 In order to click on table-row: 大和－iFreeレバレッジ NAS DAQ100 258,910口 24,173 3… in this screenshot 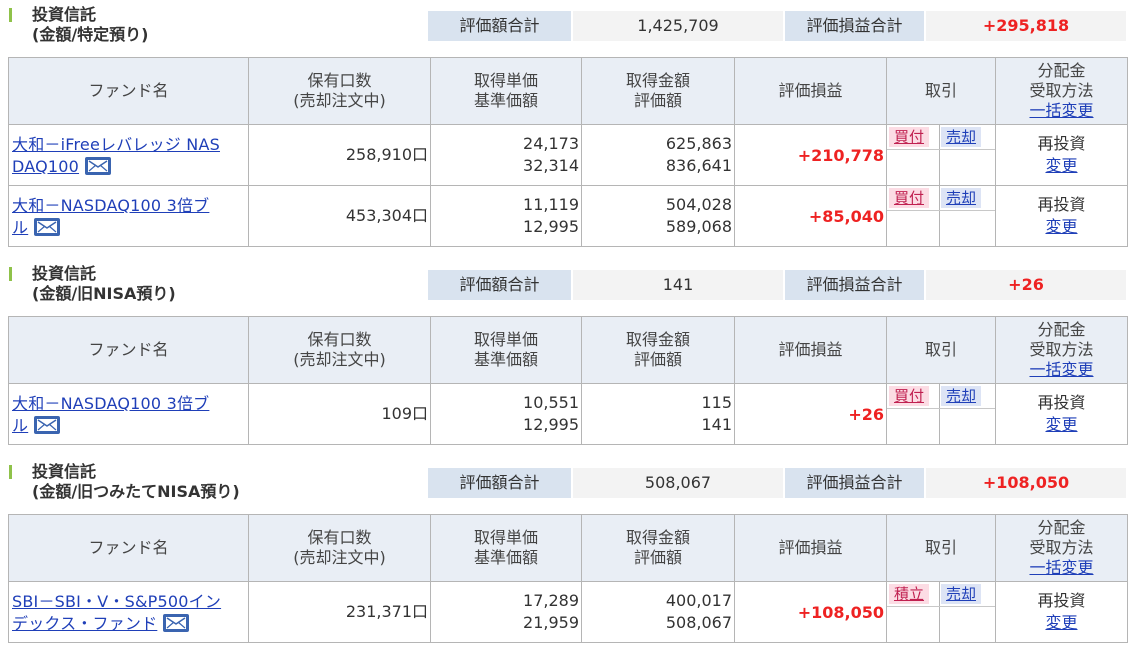, I will do `click(568, 155)`.